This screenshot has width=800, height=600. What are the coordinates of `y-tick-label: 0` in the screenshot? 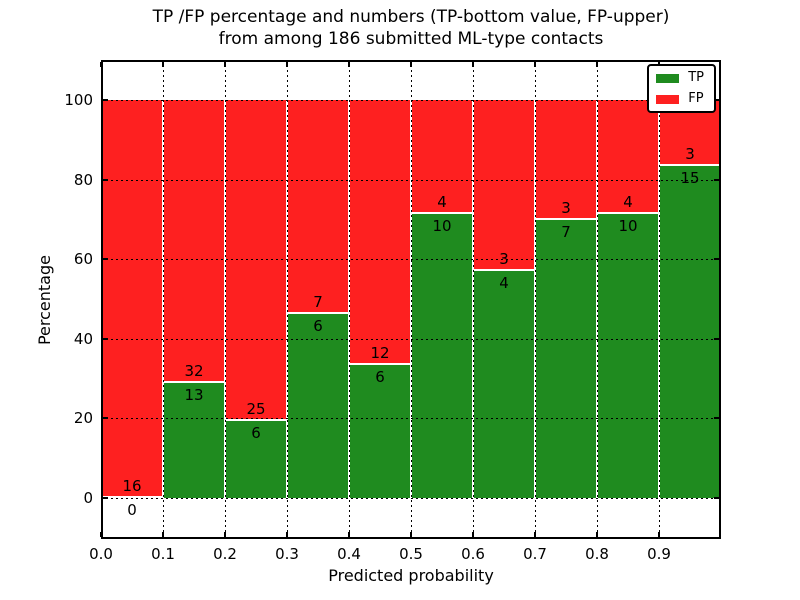 It's located at (88, 498).